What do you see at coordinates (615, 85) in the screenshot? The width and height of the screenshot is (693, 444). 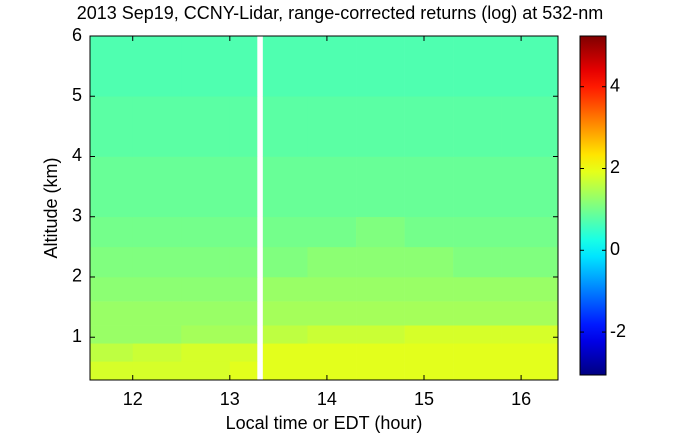 I see `colorbar-tick-label: 4` at bounding box center [615, 85].